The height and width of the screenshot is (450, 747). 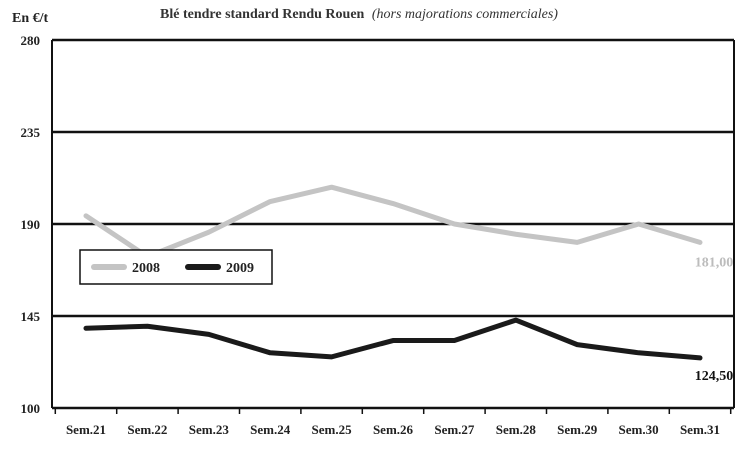 What do you see at coordinates (31, 408) in the screenshot?
I see `y-tick-label: 100` at bounding box center [31, 408].